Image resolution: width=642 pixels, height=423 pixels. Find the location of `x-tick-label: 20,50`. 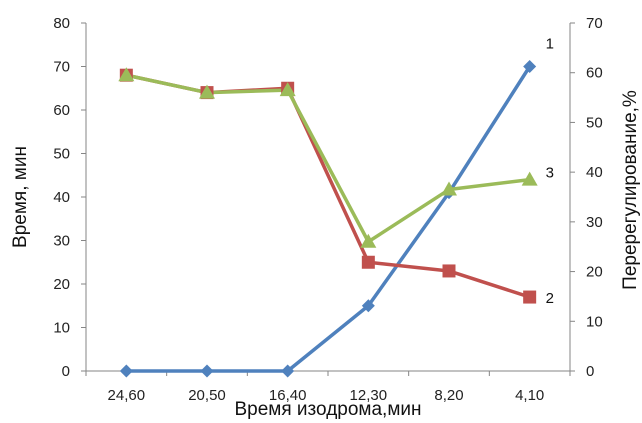

x-tick-label: 20,50 is located at coordinates (207, 395).